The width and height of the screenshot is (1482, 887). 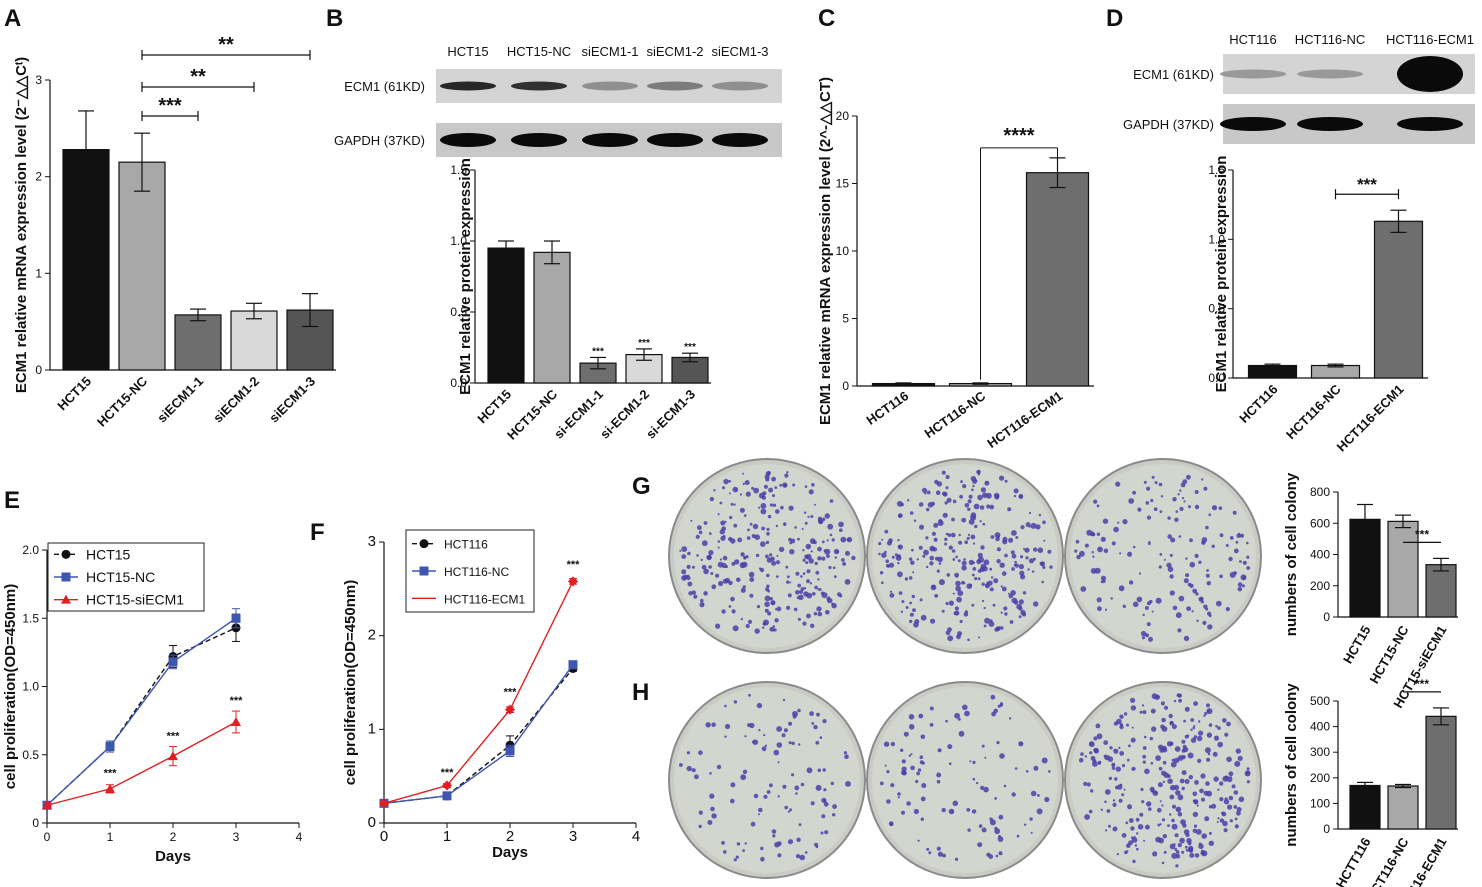 I want to click on legend-label: HCT116-ECM1, so click(x=484, y=599).